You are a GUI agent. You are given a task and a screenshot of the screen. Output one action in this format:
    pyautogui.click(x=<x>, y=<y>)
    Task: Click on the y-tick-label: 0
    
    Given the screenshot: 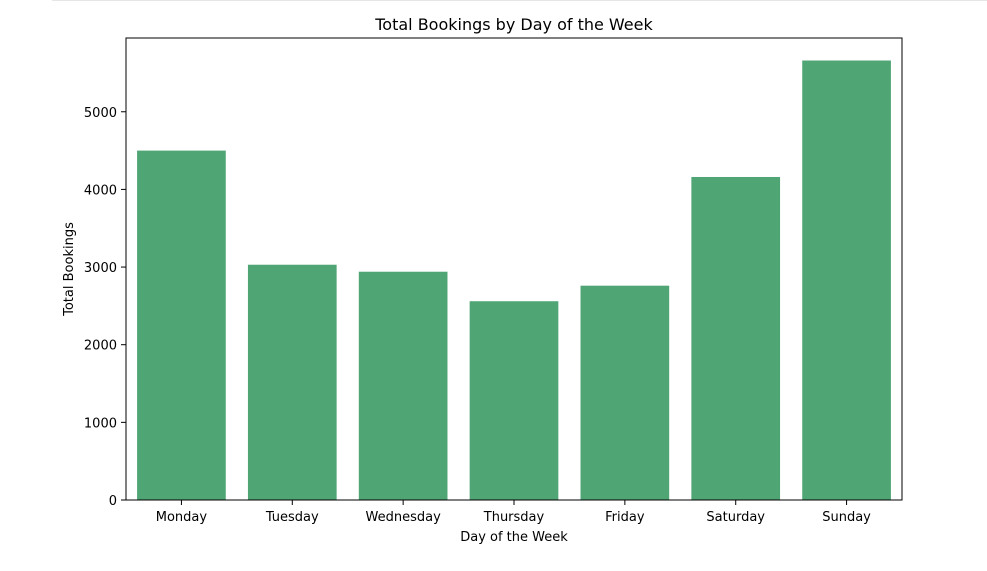 What is the action you would take?
    pyautogui.click(x=113, y=501)
    